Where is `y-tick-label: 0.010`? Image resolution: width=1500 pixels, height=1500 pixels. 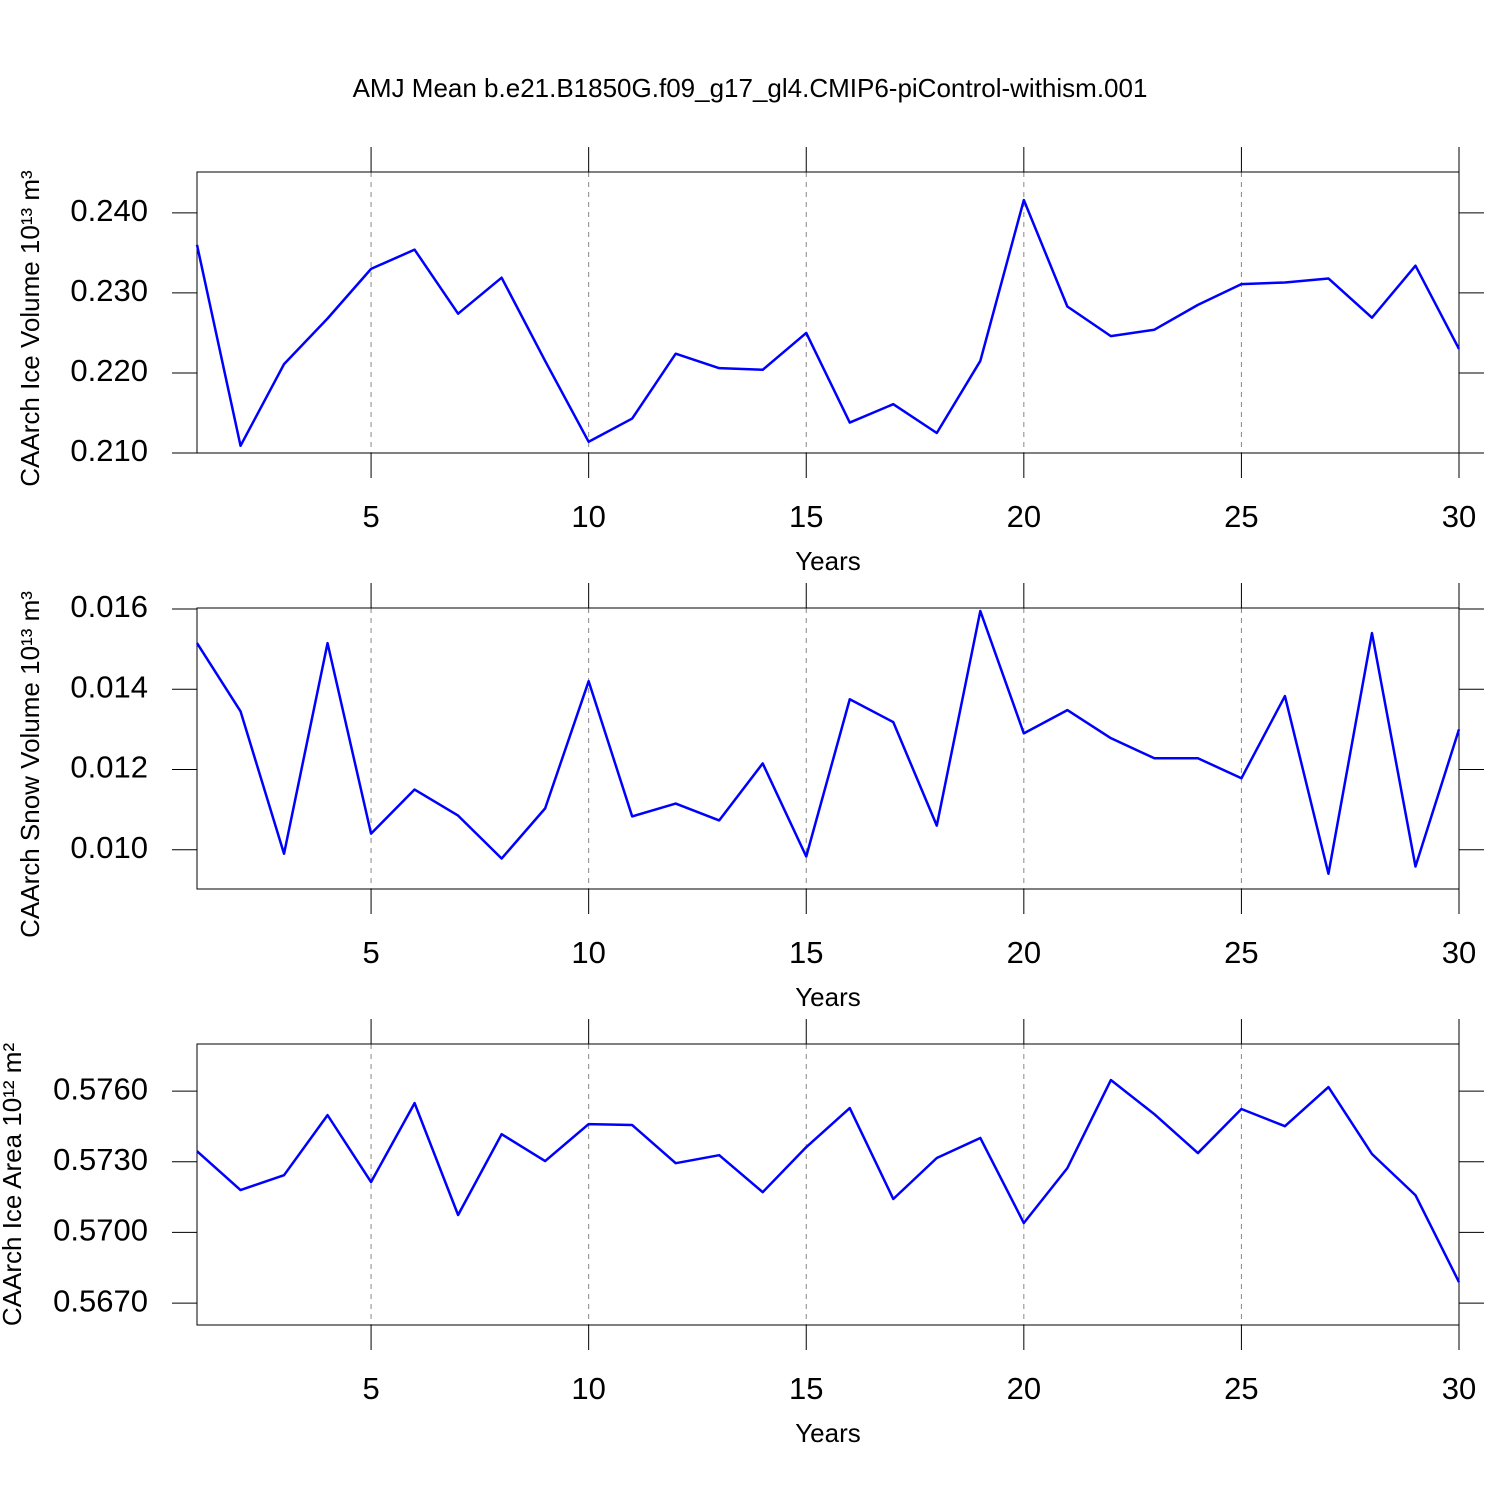 y-tick-label: 0.010 is located at coordinates (109, 847).